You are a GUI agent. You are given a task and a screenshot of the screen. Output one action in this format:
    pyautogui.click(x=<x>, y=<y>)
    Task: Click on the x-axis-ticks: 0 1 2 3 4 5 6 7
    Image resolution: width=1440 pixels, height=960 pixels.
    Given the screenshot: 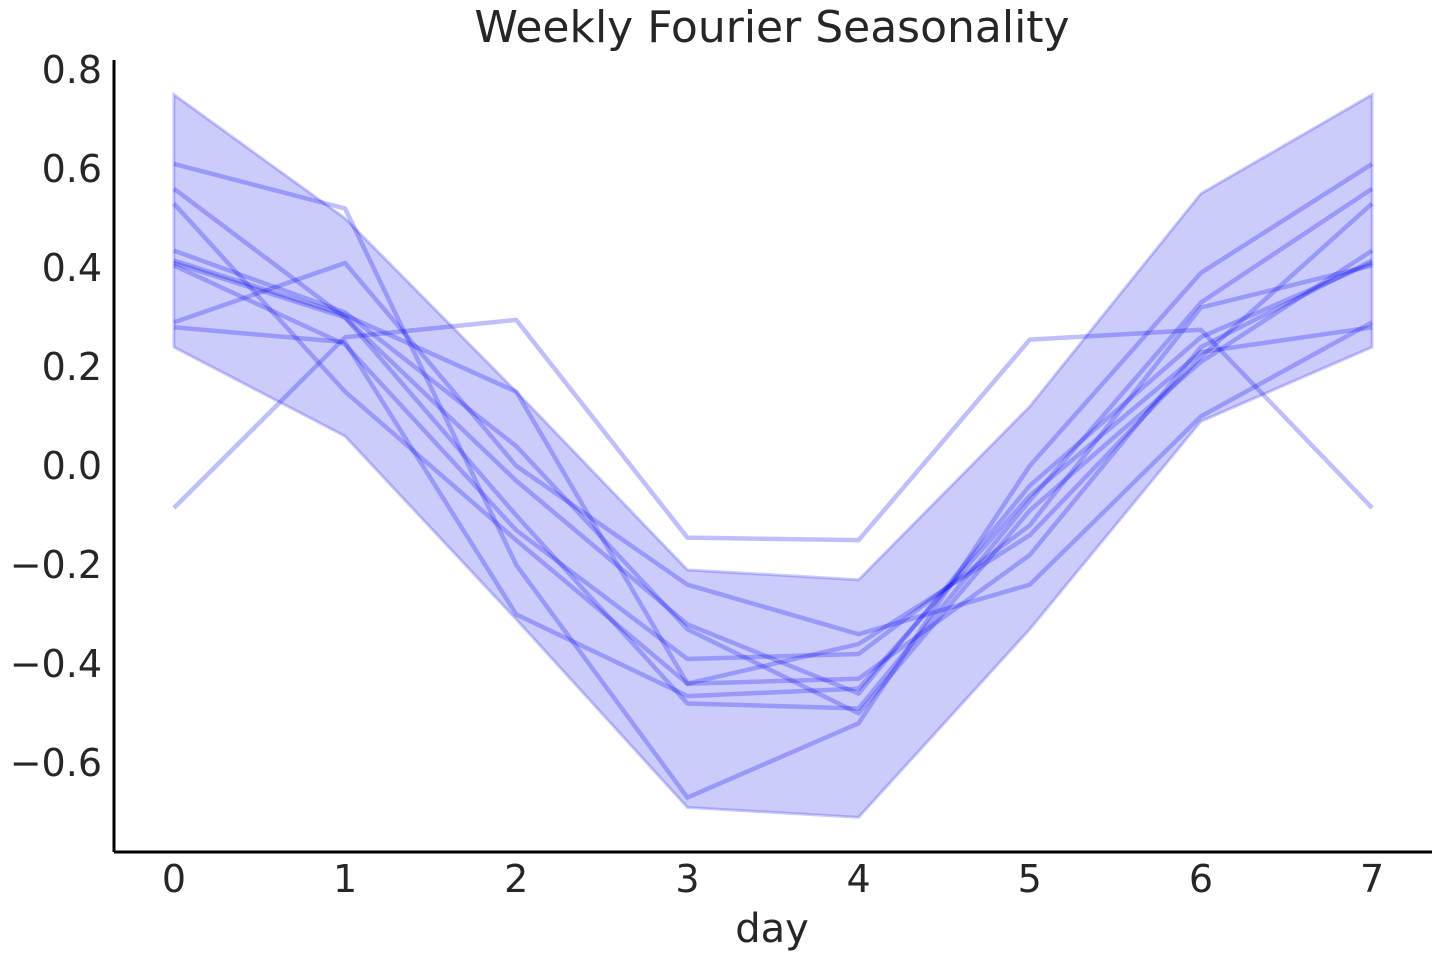 What is the action you would take?
    pyautogui.click(x=773, y=879)
    